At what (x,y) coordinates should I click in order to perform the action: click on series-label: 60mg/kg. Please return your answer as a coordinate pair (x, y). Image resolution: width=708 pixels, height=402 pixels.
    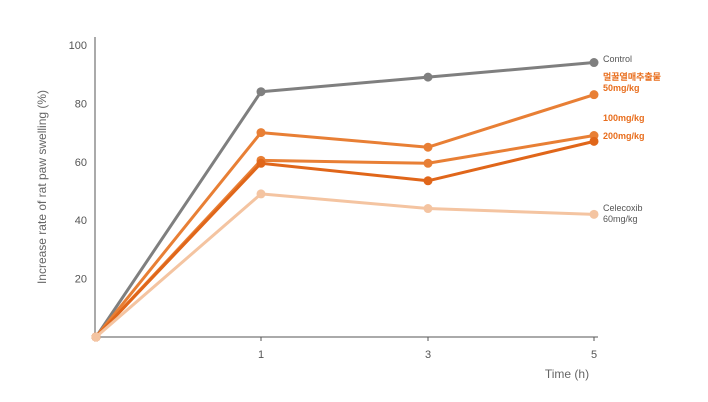
    Looking at the image, I should click on (620, 219).